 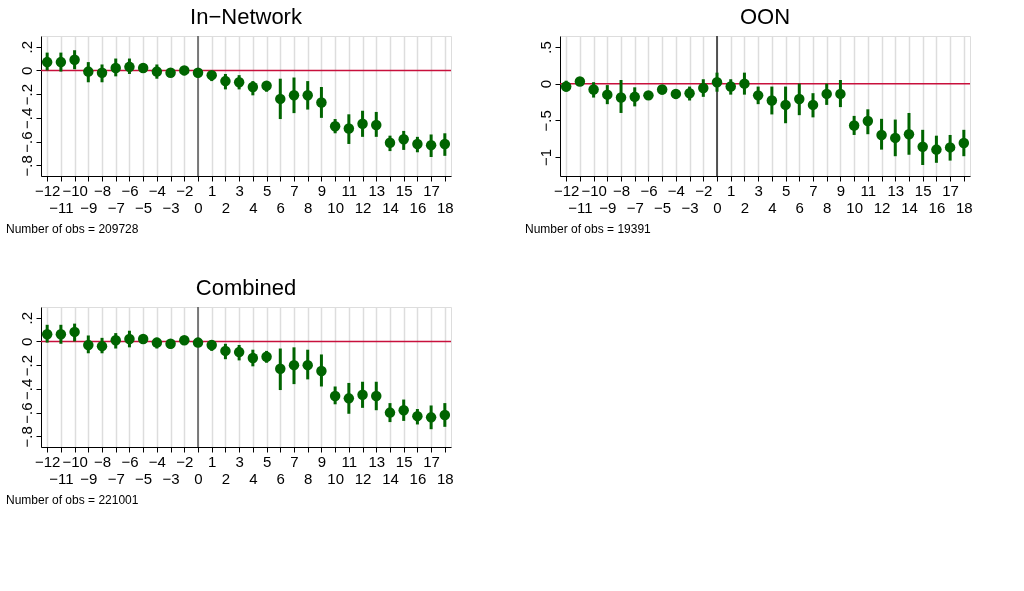 What do you see at coordinates (72, 500) in the screenshot?
I see `text: Number of obs = 221001` at bounding box center [72, 500].